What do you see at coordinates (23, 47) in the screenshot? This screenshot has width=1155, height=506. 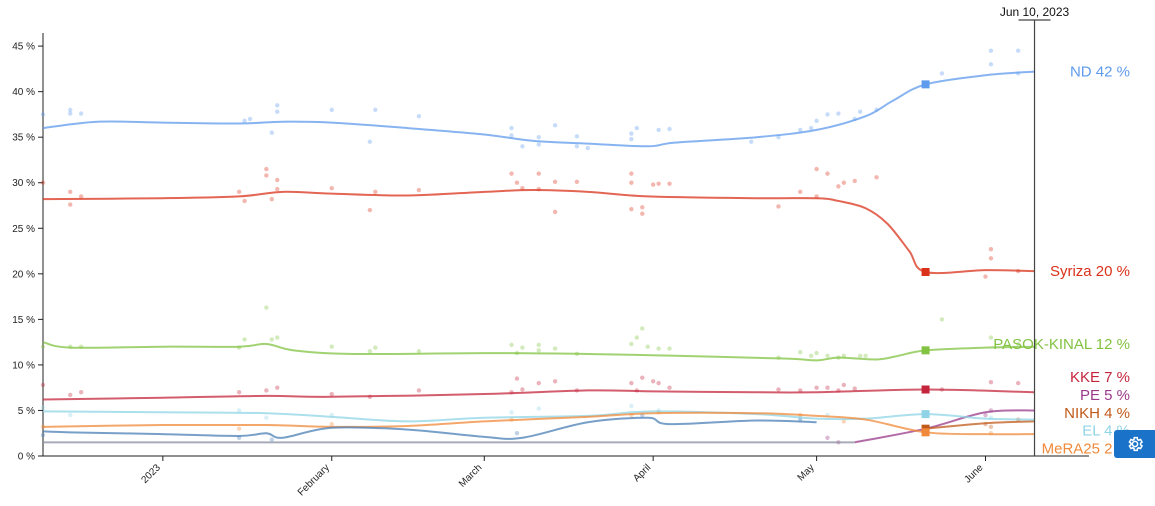 I see `y-tick-label: 45 %` at bounding box center [23, 47].